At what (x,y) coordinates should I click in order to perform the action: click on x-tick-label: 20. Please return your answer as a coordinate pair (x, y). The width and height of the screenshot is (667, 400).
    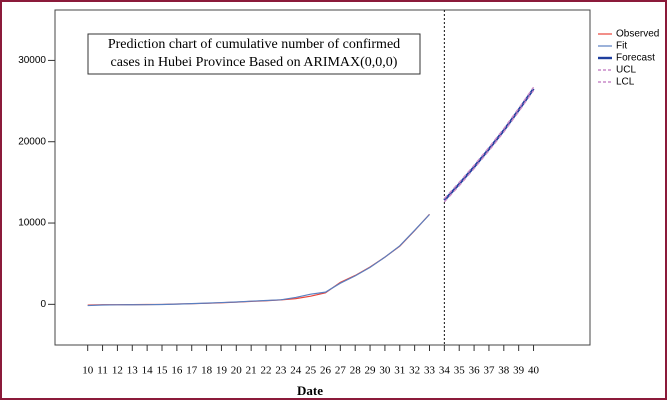
    Looking at the image, I should click on (237, 371).